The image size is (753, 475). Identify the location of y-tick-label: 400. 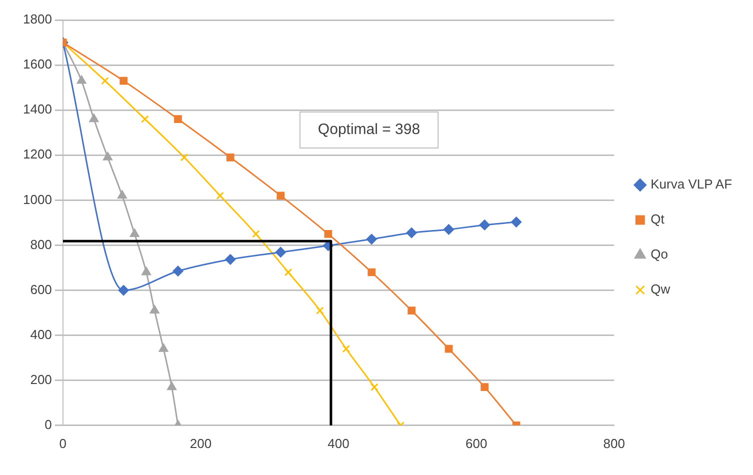
(41, 334).